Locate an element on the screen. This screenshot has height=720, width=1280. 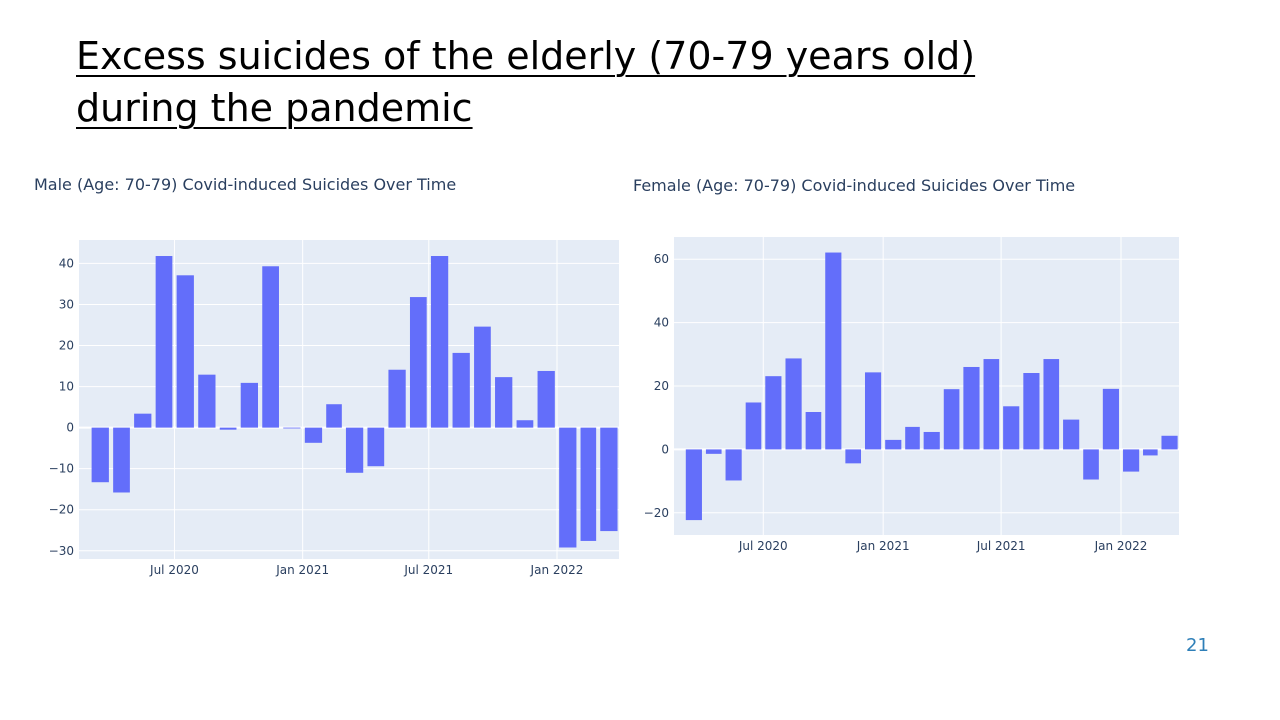
male-y-tick-label-4: 0 is located at coordinates (70, 428).